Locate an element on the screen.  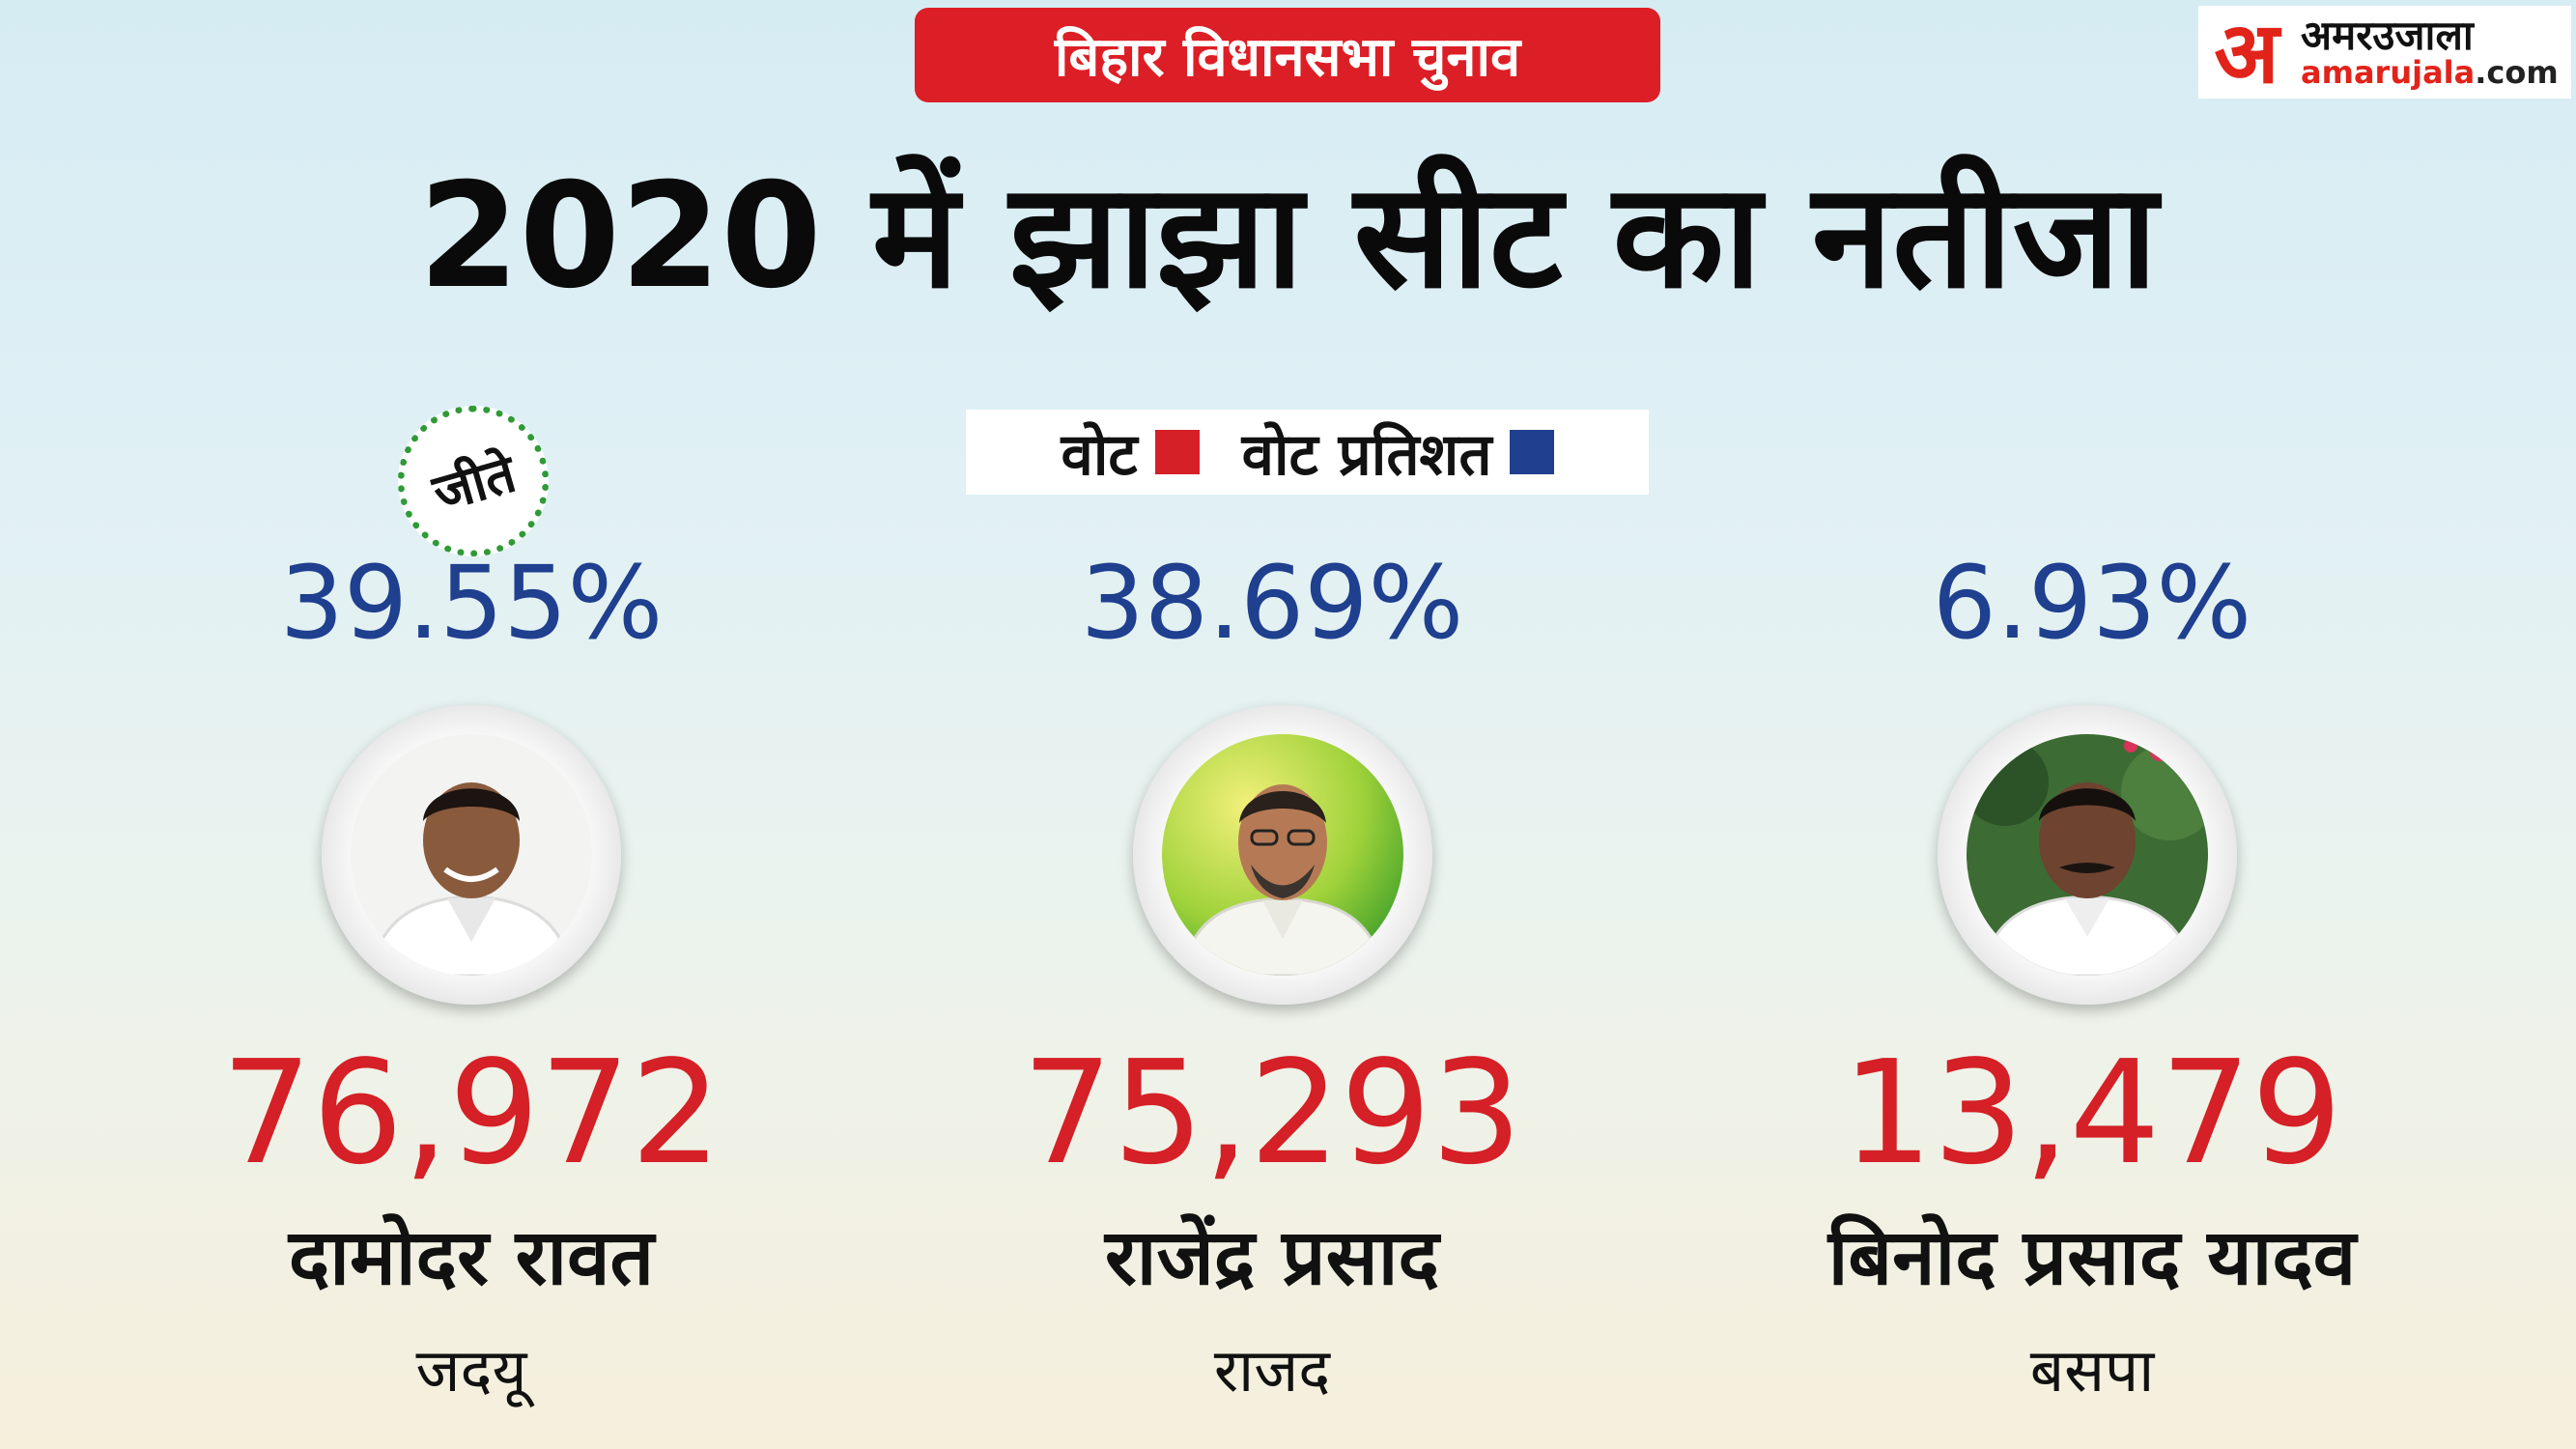
candidate-name: राजेंद्र प्रसाद is located at coordinates (1272, 1257).